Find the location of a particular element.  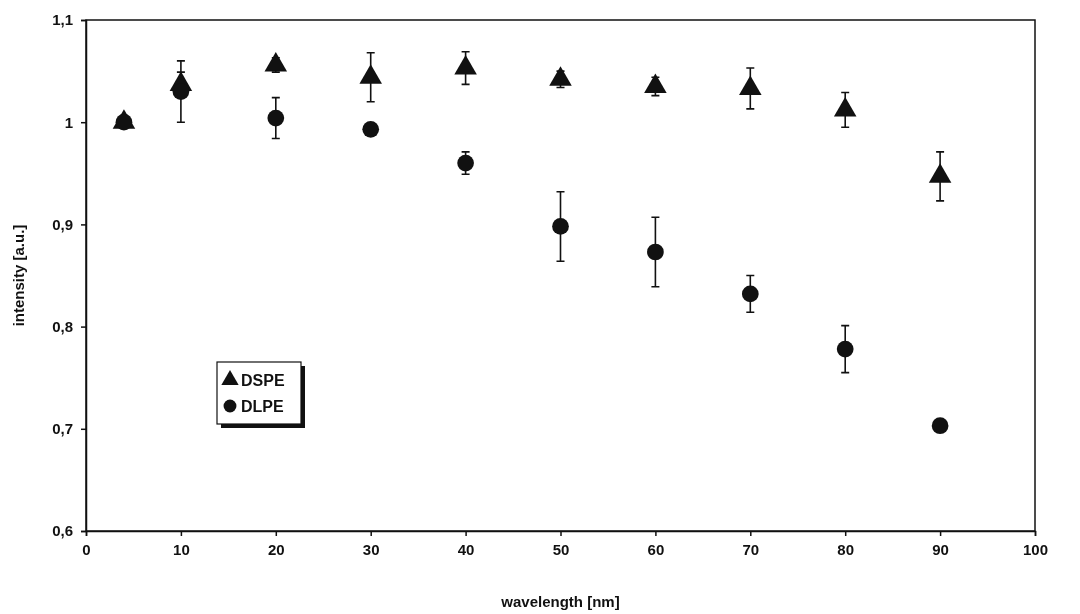

x-tick-label: 20 is located at coordinates (276, 549).